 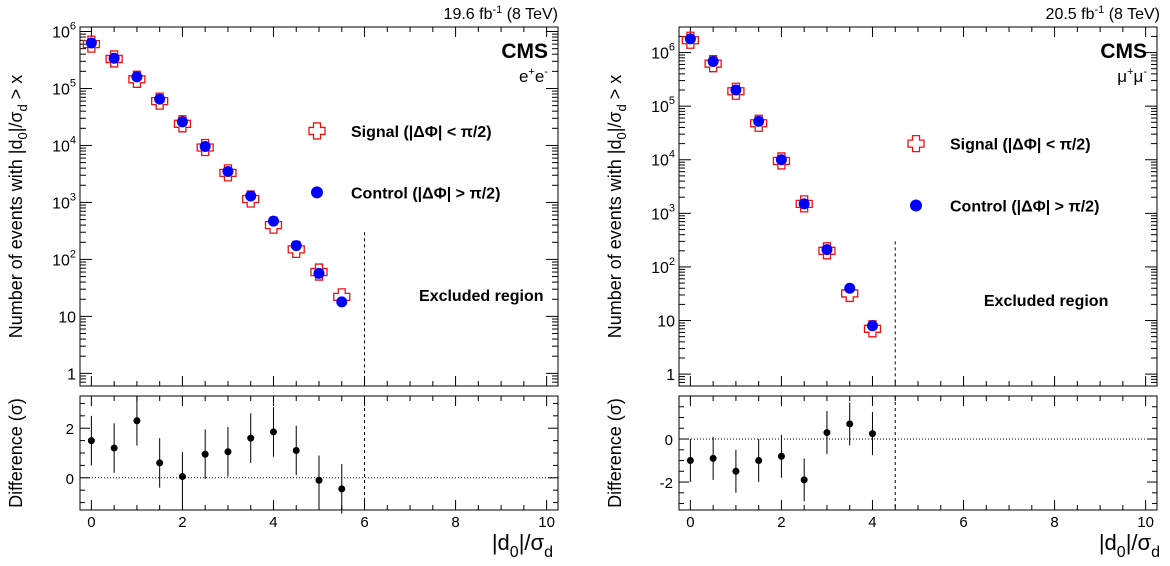 What do you see at coordinates (1103, 13) in the screenshot?
I see `lumi-label: 20.5 fb-1 (8 TeV)` at bounding box center [1103, 13].